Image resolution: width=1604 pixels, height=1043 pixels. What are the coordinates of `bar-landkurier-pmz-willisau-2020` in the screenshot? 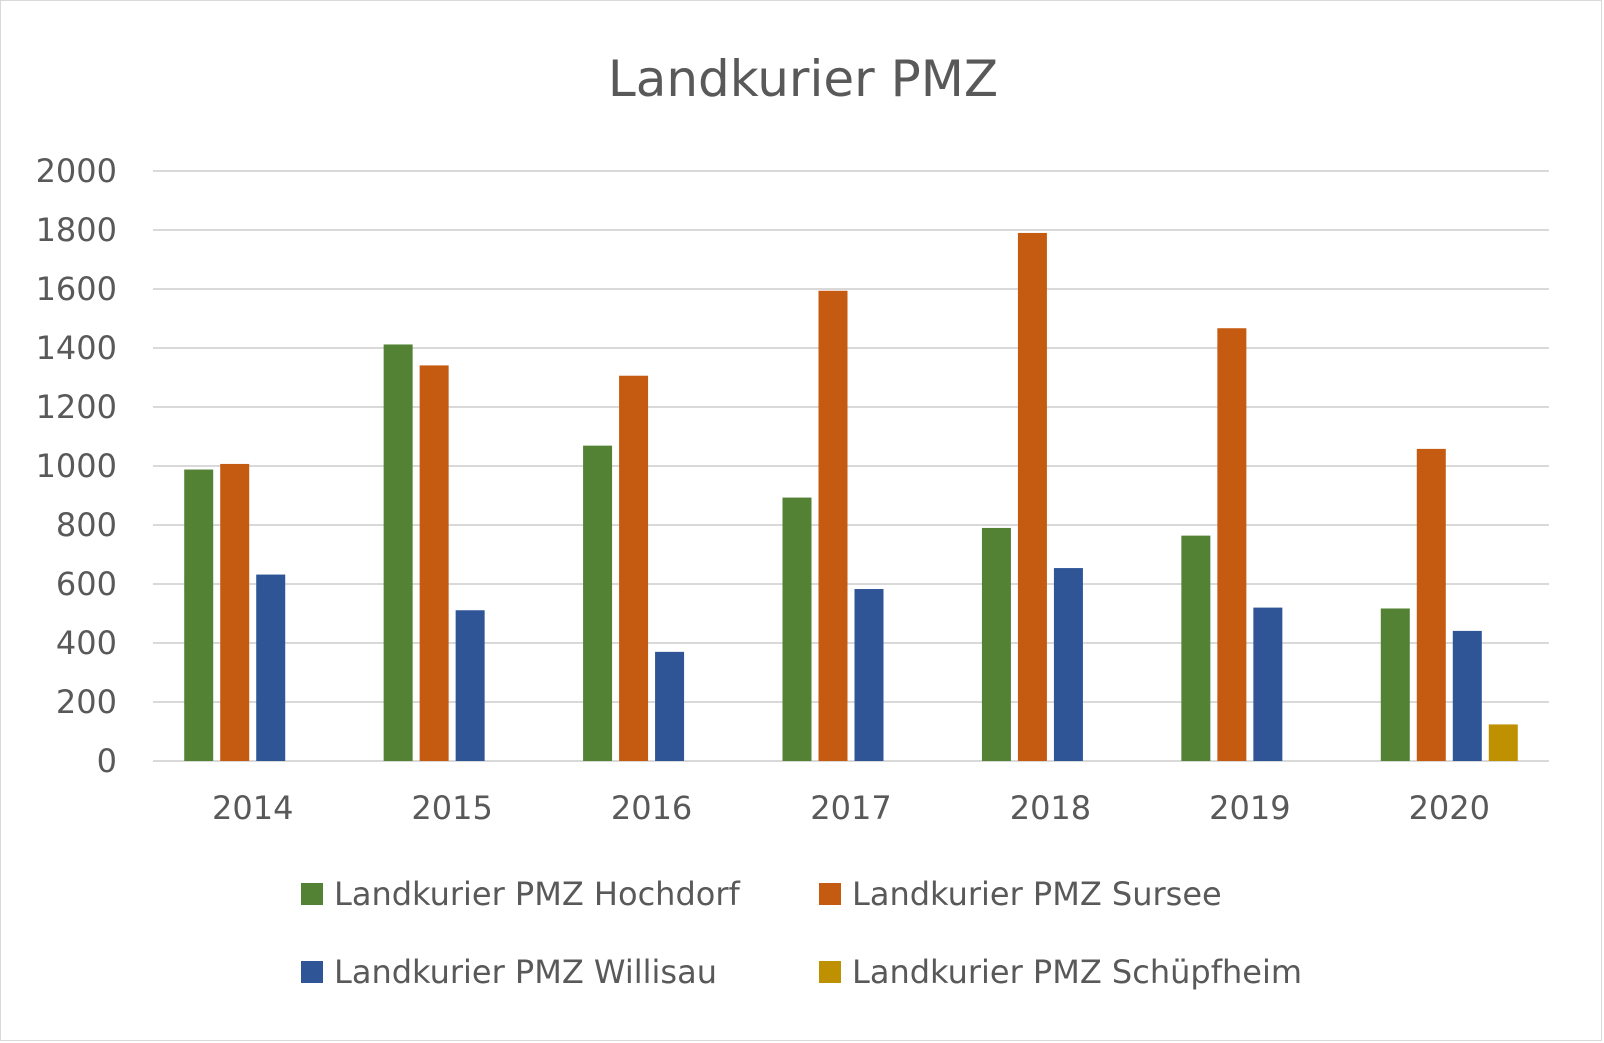 It's located at (1467, 695).